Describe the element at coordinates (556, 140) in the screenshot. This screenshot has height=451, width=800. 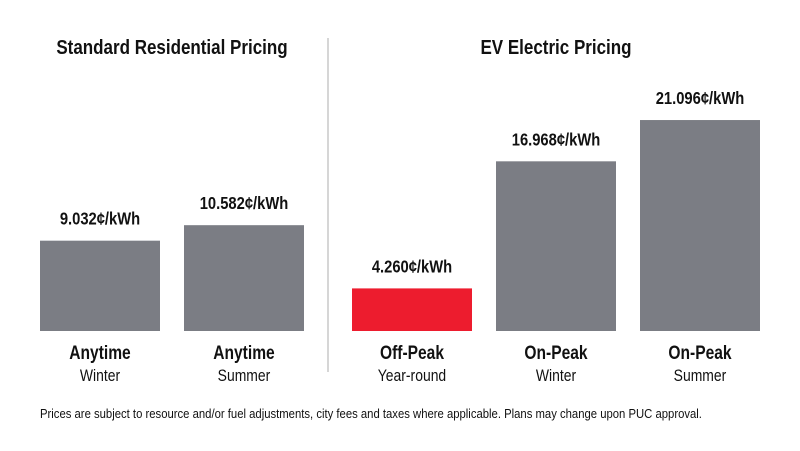
I see `data-label: 16.968¢/kWh` at that location.